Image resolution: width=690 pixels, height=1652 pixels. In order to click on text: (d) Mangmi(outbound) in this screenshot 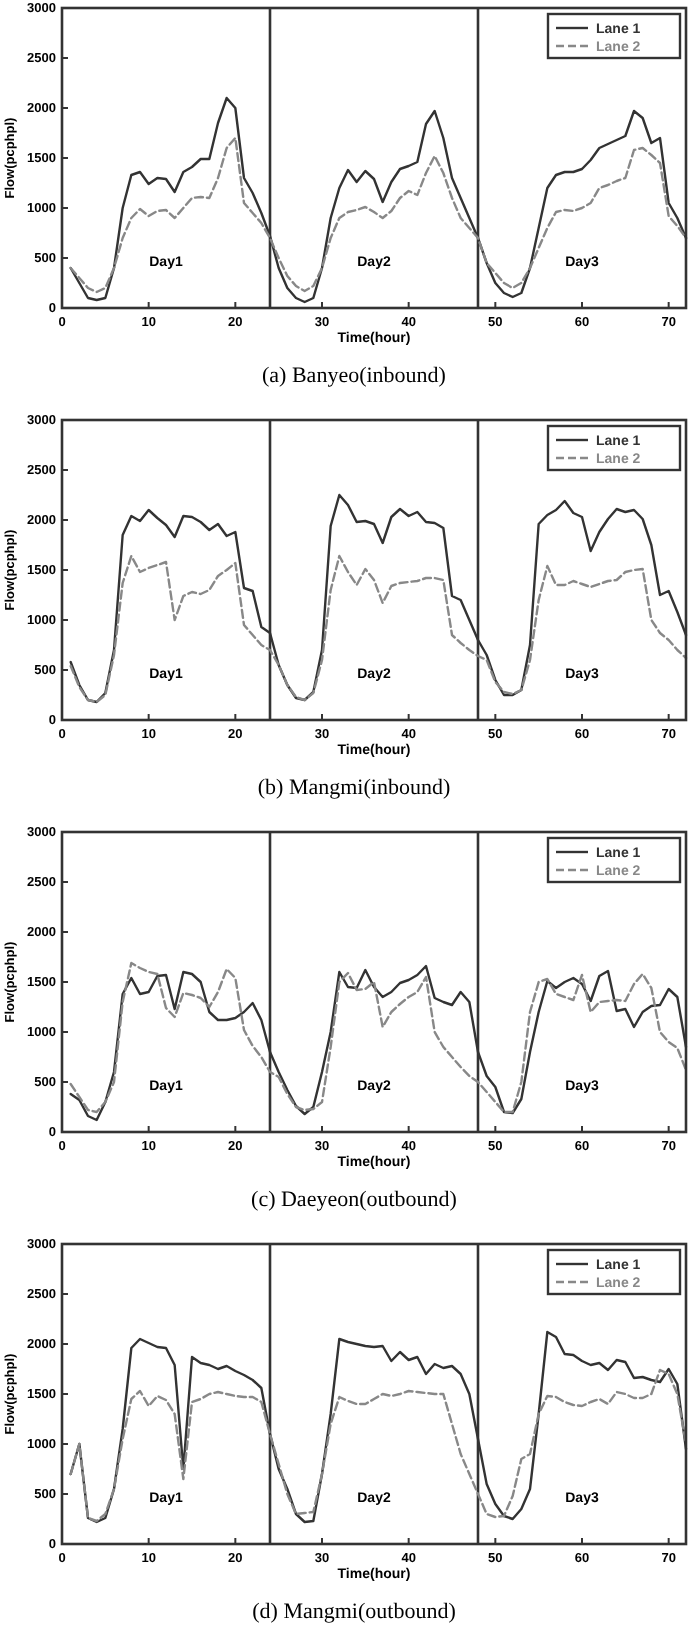, I will do `click(354, 1612)`.